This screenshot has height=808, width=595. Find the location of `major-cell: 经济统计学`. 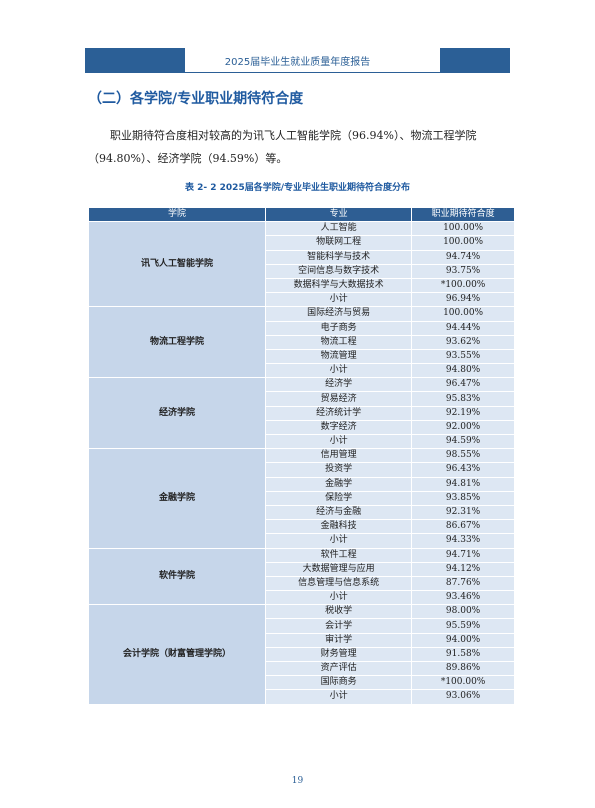

major-cell: 经济统计学 is located at coordinates (338, 413).